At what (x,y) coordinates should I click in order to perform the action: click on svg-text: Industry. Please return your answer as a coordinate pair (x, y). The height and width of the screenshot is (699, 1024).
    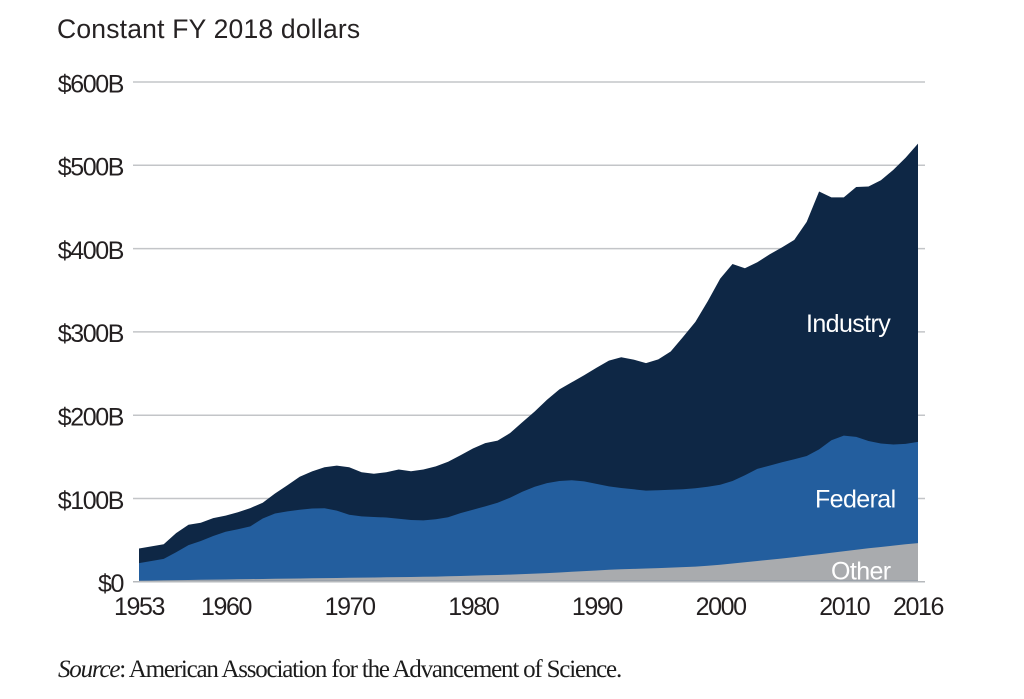
    Looking at the image, I should click on (848, 324).